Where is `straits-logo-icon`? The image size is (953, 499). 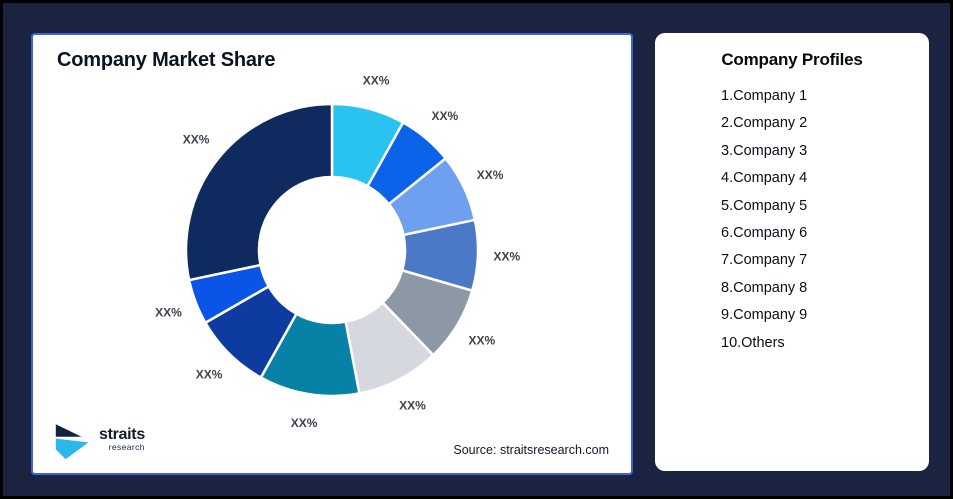
straits-logo-icon is located at coordinates (72, 442).